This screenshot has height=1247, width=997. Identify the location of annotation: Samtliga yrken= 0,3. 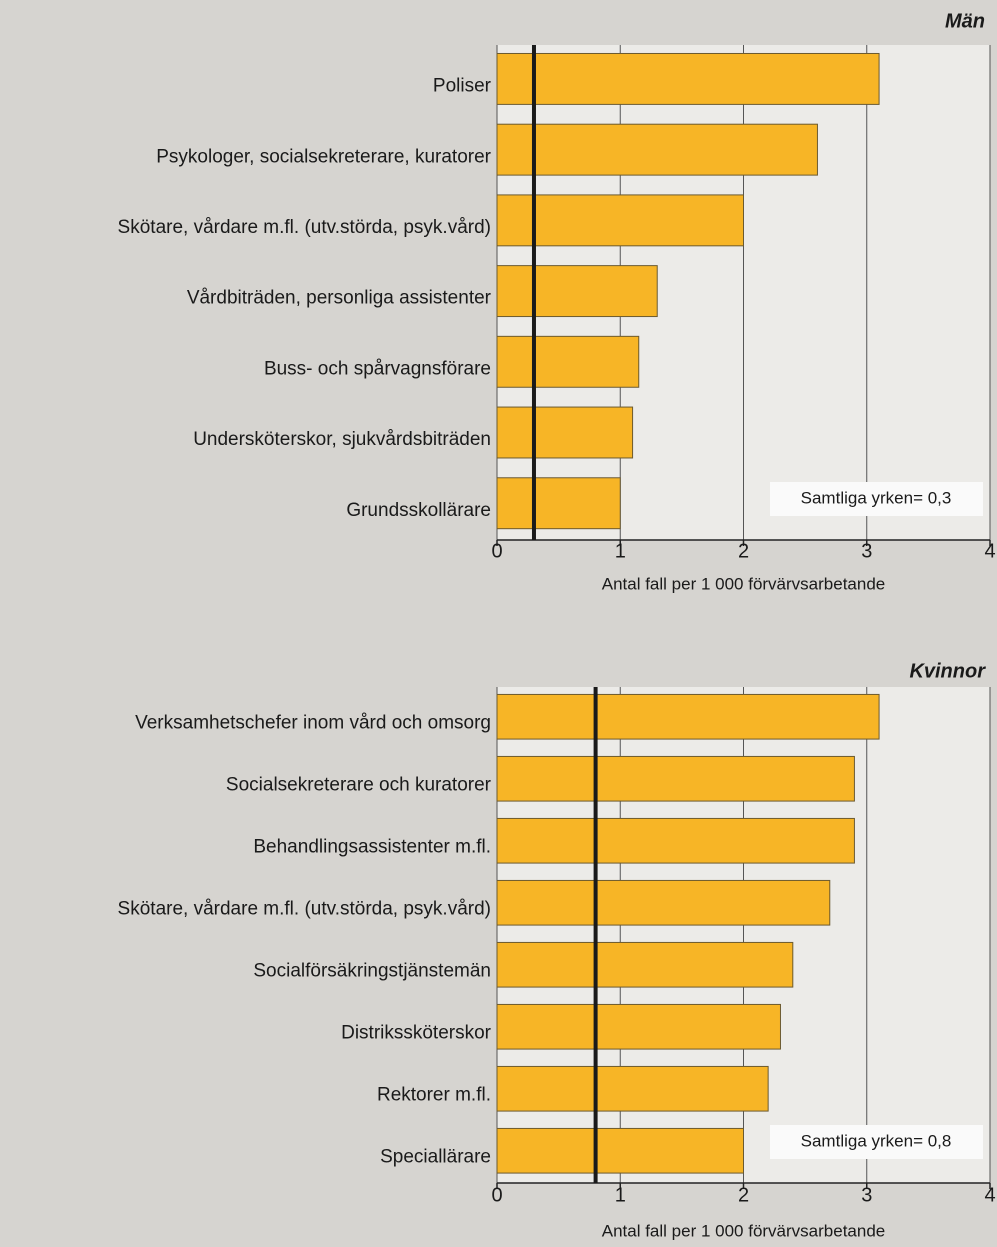
(876, 497).